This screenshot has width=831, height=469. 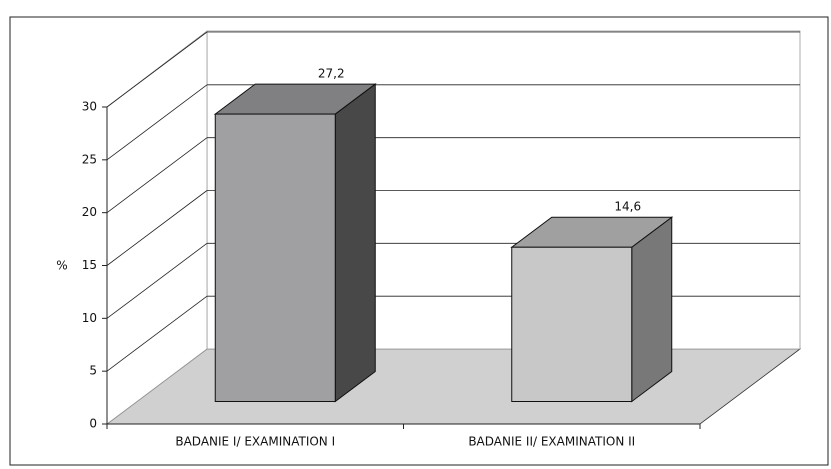 I want to click on y-tick-label: 20, so click(x=89, y=212).